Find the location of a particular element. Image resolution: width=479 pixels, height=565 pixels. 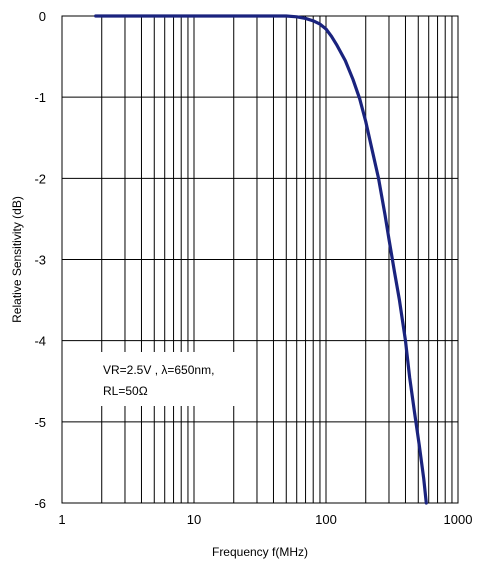

x-tick-label: 100 is located at coordinates (326, 519).